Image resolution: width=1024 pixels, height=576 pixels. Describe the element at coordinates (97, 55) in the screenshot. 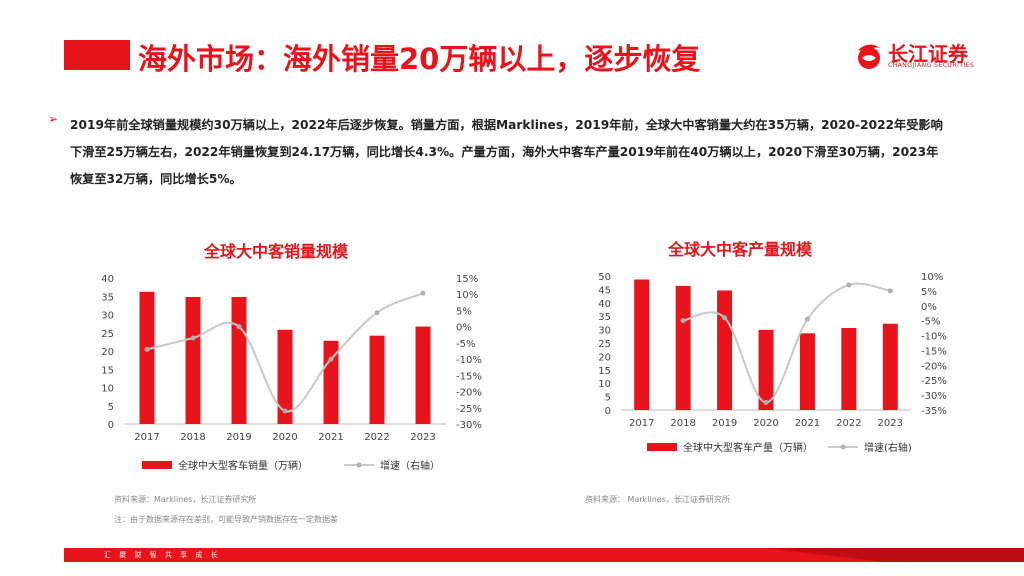

I see `title-accent-bar` at that location.